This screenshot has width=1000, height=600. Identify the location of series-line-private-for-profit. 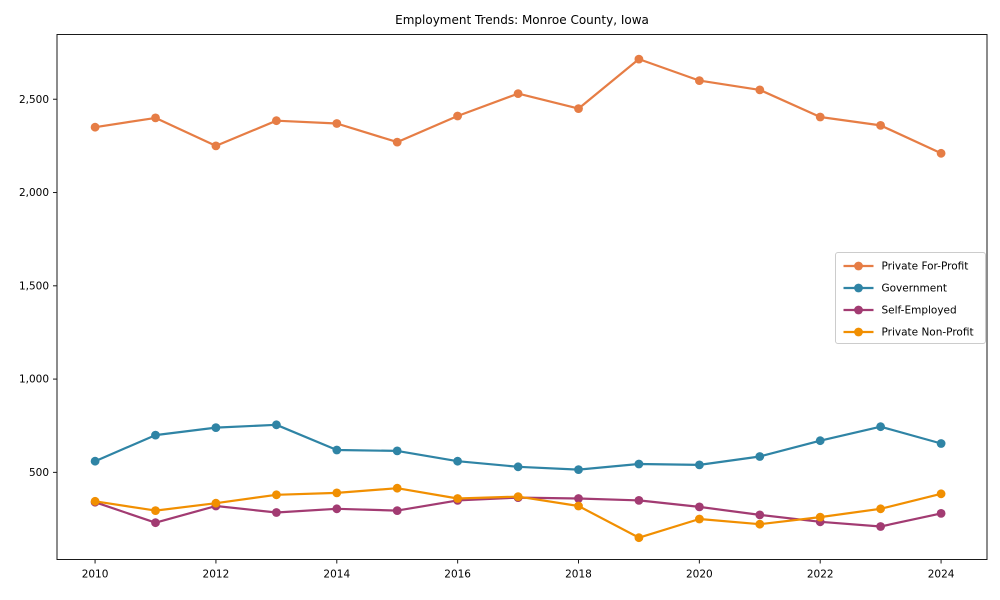
(518, 106).